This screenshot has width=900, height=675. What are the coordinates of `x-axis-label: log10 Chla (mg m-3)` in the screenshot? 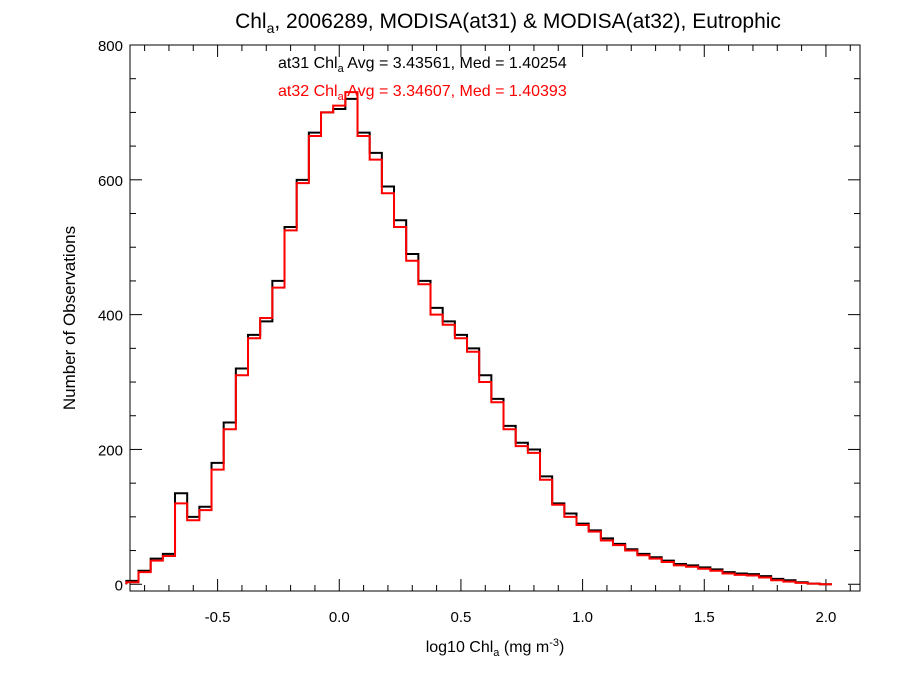 It's located at (495, 648).